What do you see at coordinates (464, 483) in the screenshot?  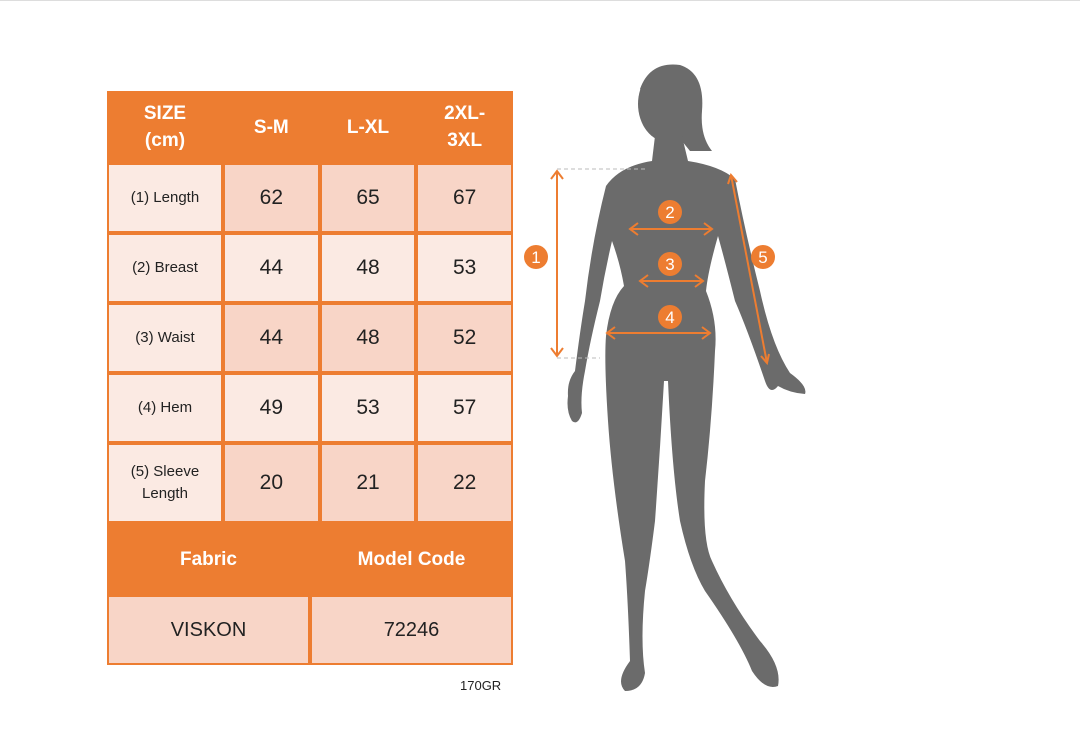 I see `size-value: 22` at bounding box center [464, 483].